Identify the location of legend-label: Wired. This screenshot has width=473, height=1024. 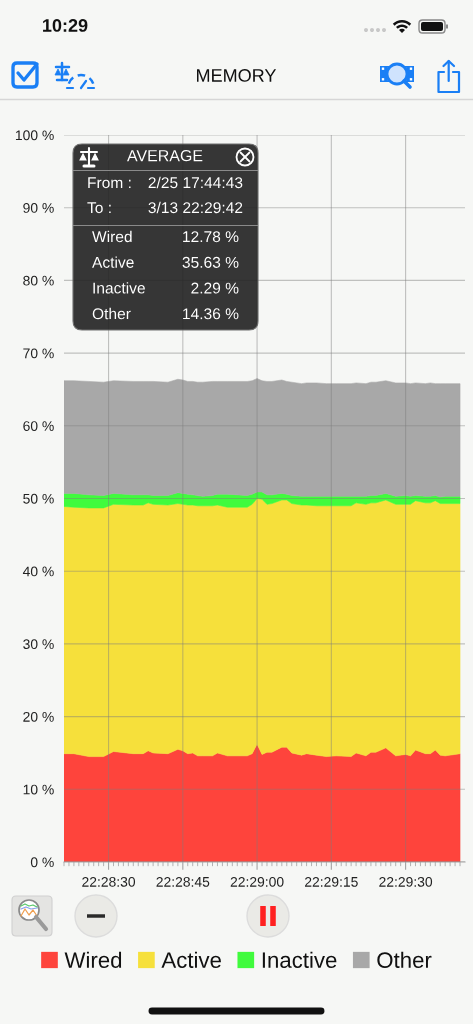
(93, 959).